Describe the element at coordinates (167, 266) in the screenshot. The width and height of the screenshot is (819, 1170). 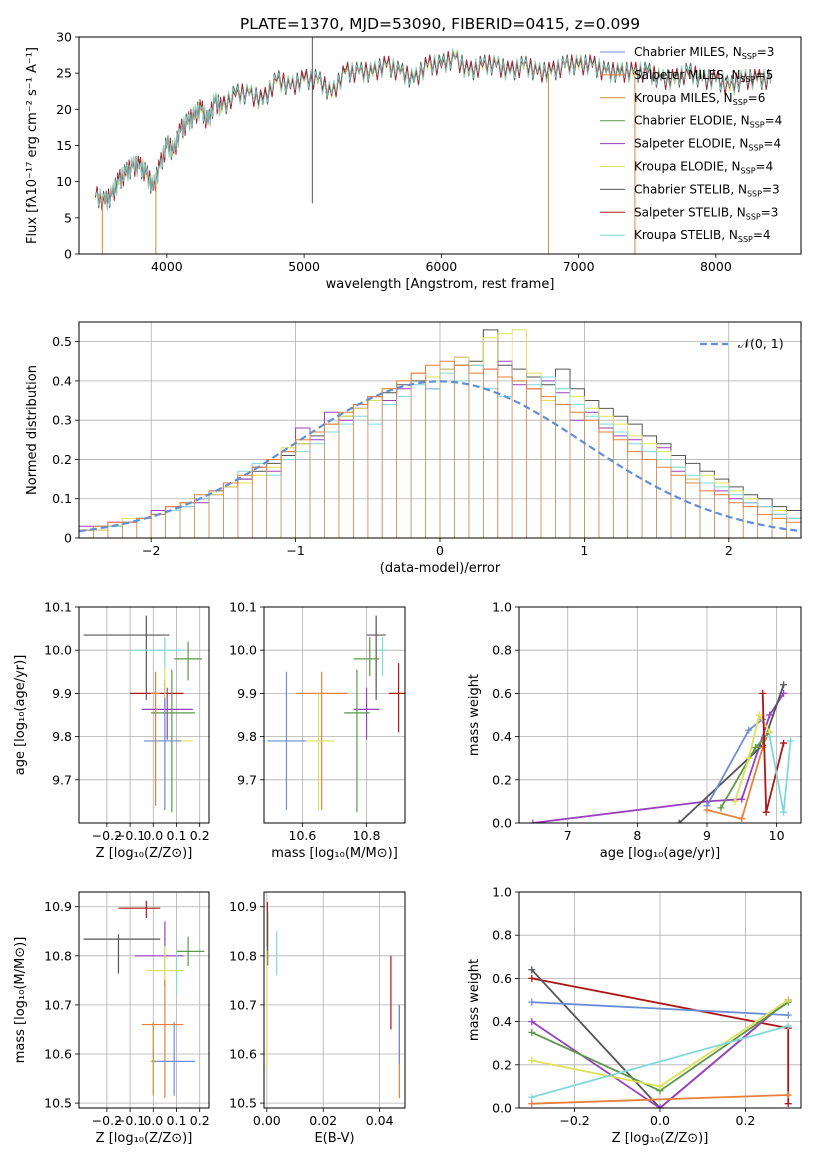
I see `x-tick-label: 4000` at that location.